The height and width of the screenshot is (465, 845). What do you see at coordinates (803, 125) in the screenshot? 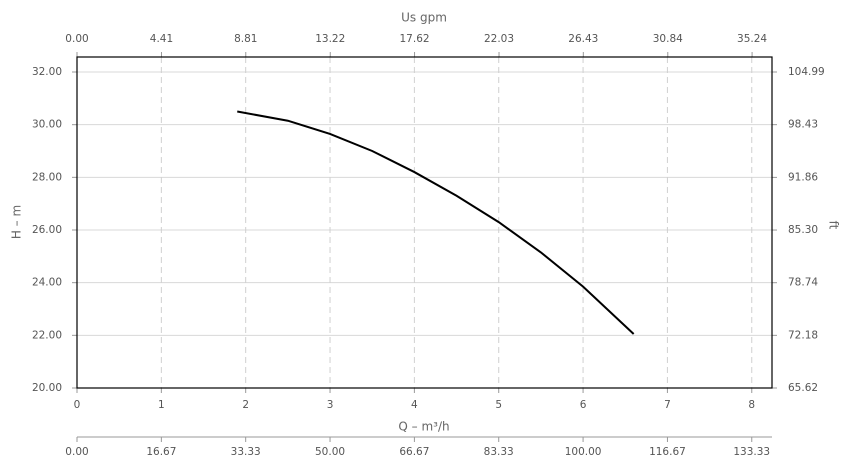
I see `right-tick-label: 98.43` at bounding box center [803, 125].